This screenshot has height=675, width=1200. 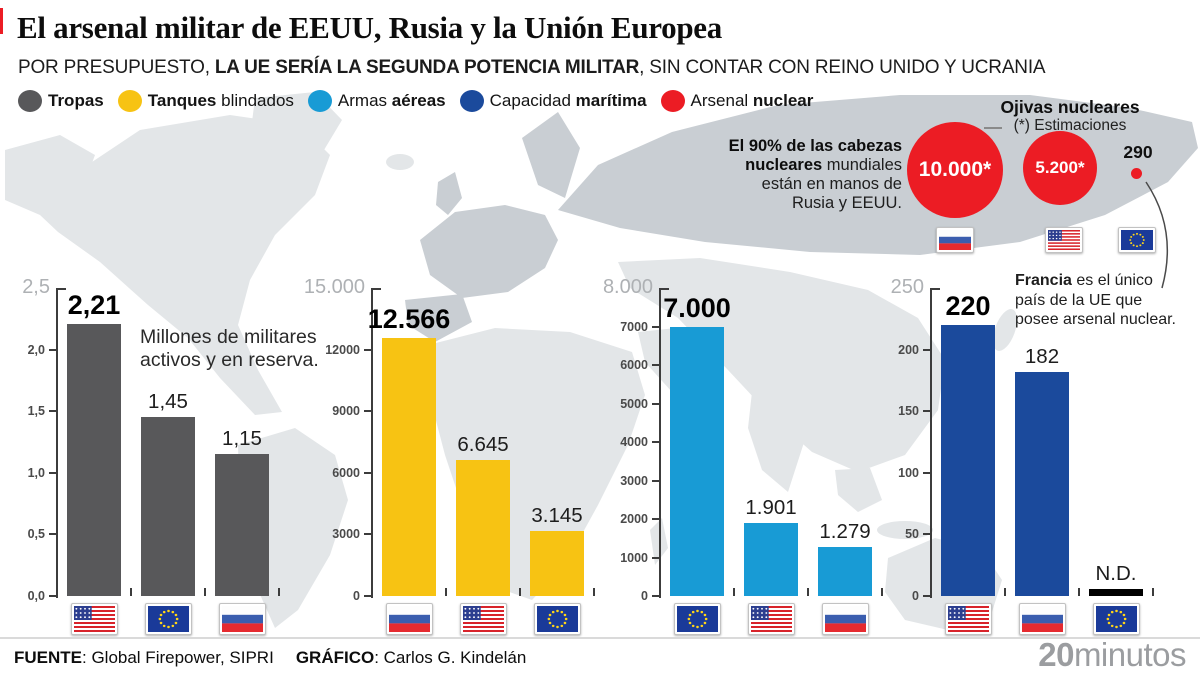 I want to click on axis-max-label: 250, so click(x=907, y=287).